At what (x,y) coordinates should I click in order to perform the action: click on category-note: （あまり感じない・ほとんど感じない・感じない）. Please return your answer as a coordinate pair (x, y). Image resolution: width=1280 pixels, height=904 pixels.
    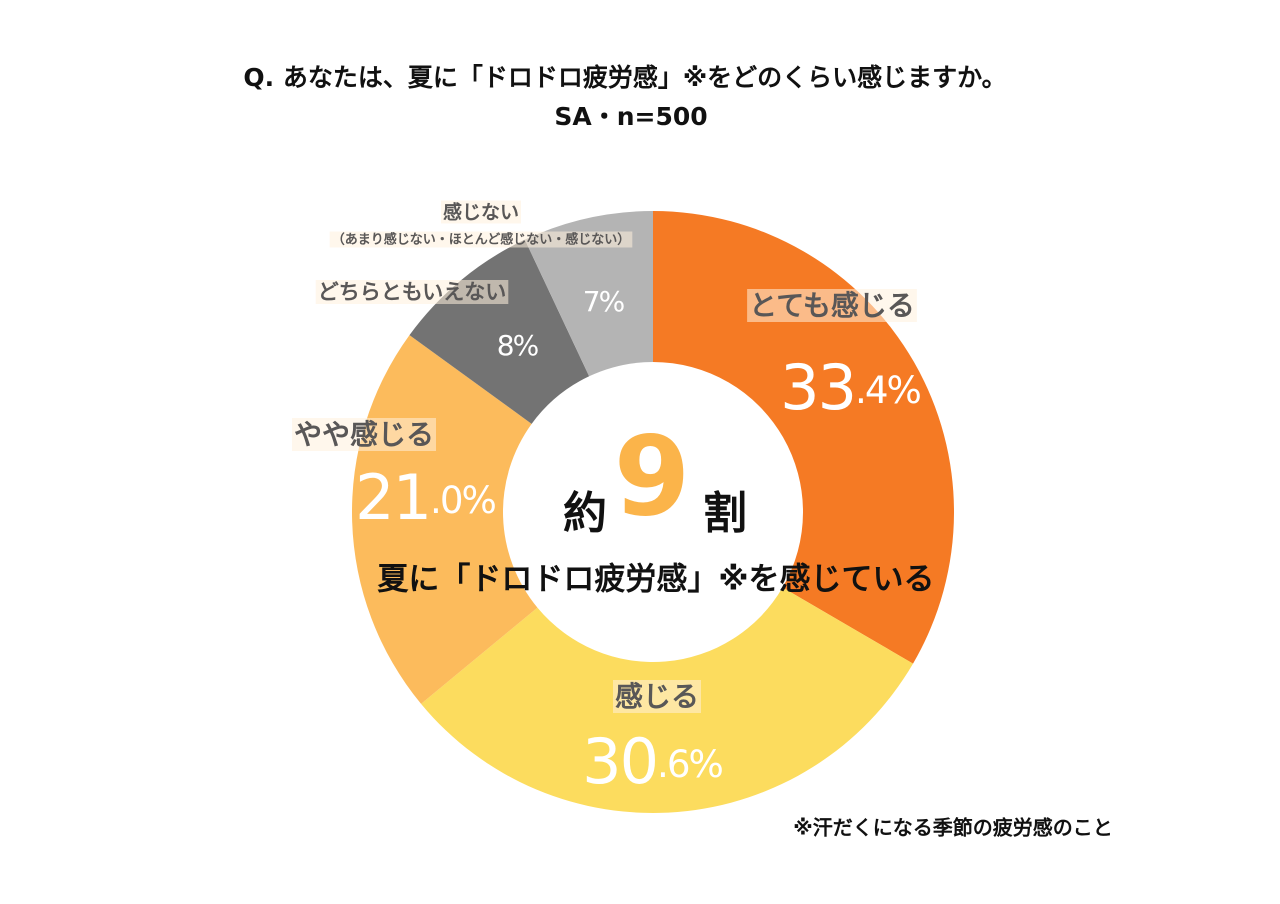
    Looking at the image, I should click on (481, 240).